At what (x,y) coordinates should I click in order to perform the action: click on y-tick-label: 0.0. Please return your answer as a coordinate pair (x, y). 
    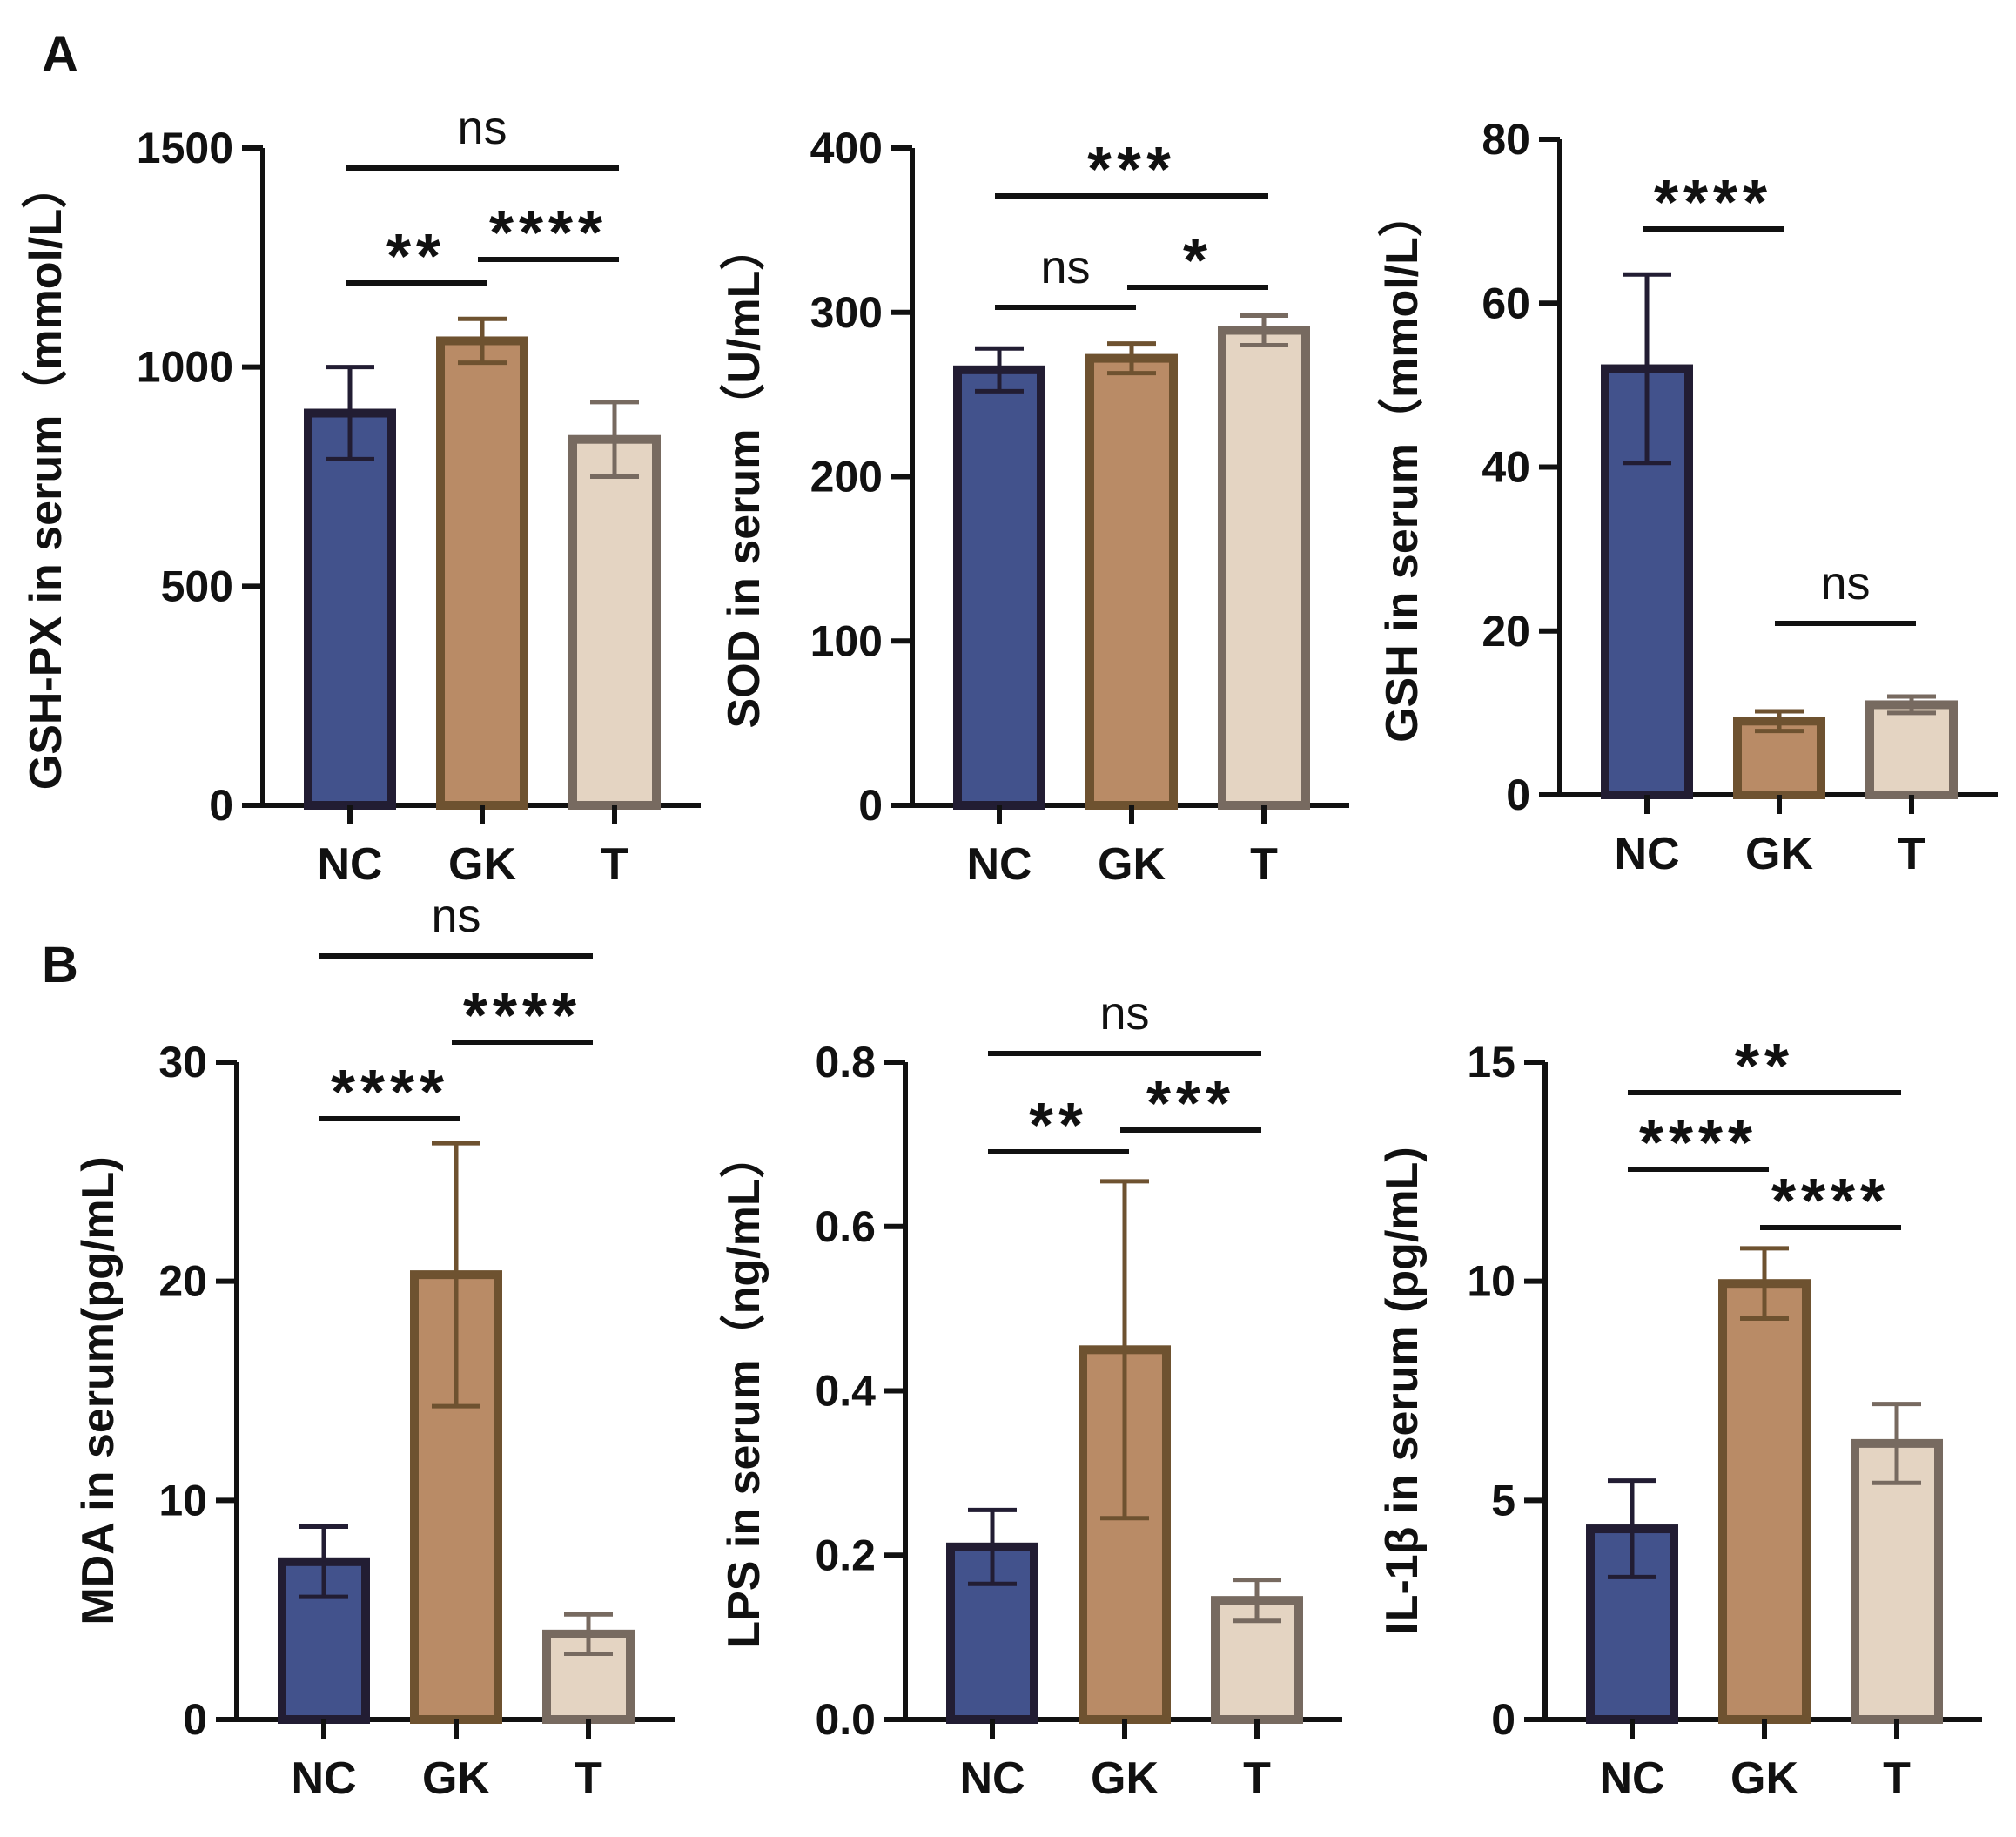
    Looking at the image, I should click on (845, 1719).